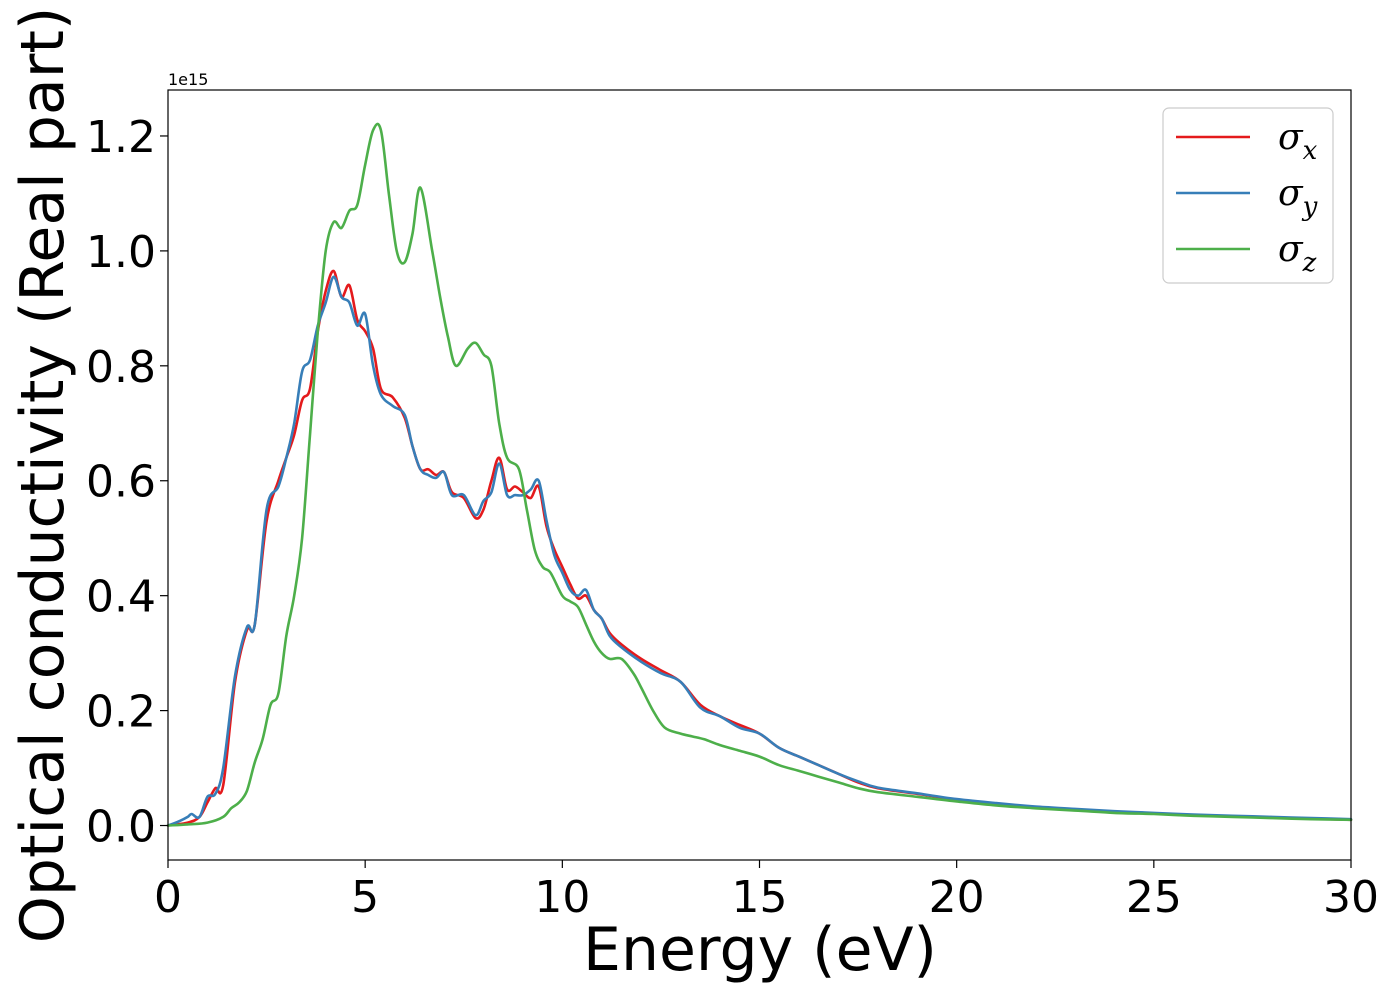 This screenshot has width=1400, height=1000. I want to click on legend-label-y: σy, so click(1298, 197).